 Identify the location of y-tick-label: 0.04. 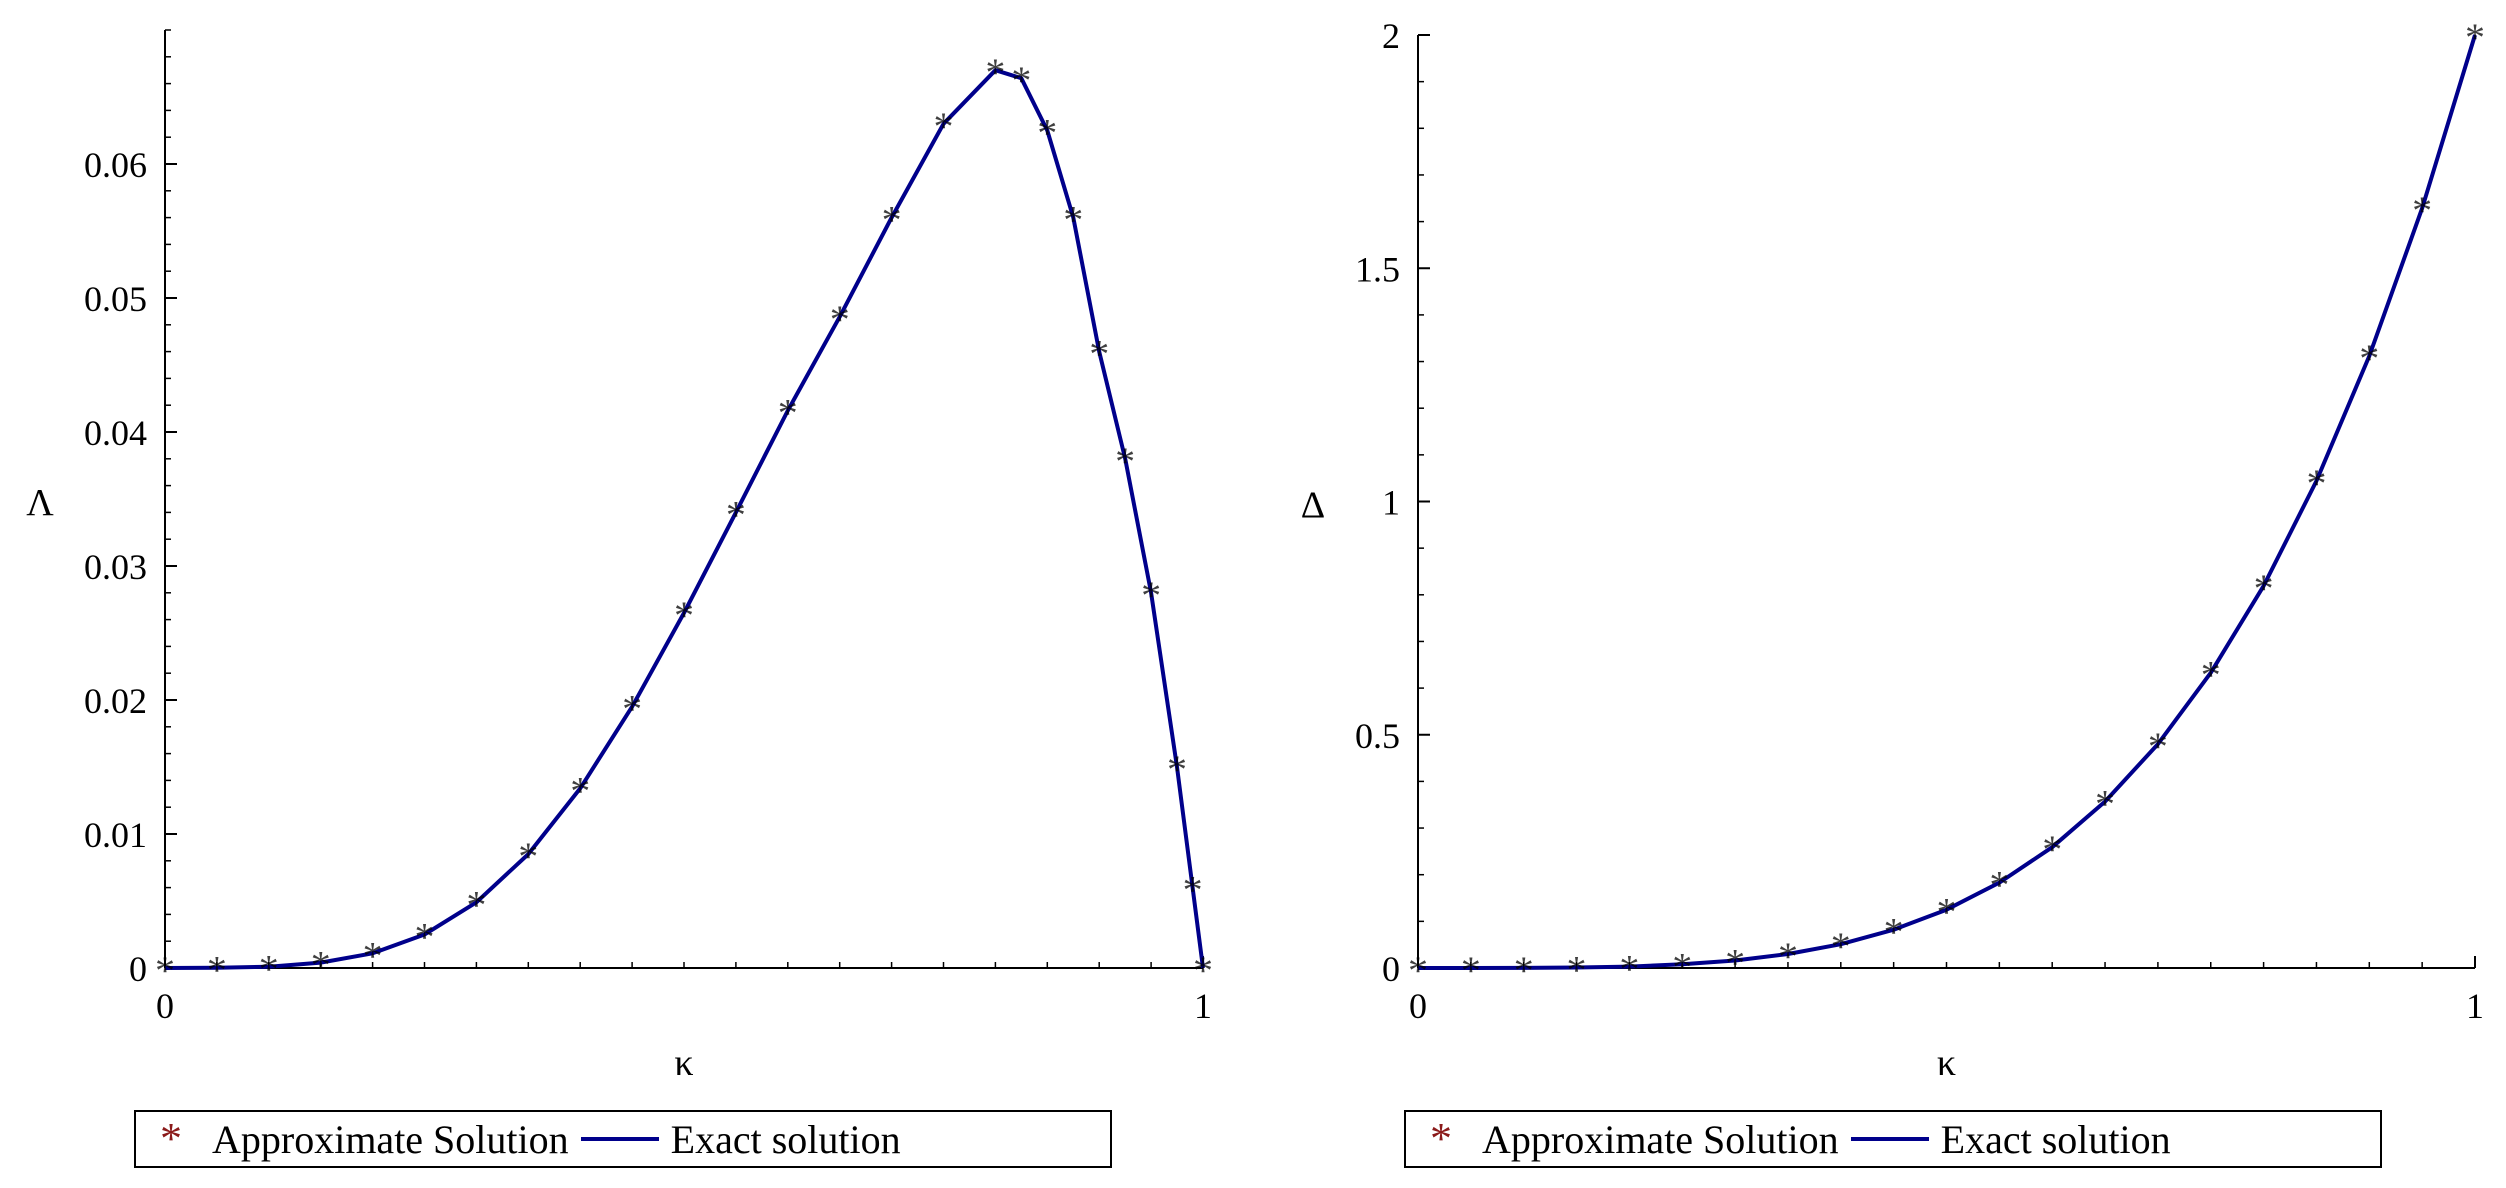
(115, 433).